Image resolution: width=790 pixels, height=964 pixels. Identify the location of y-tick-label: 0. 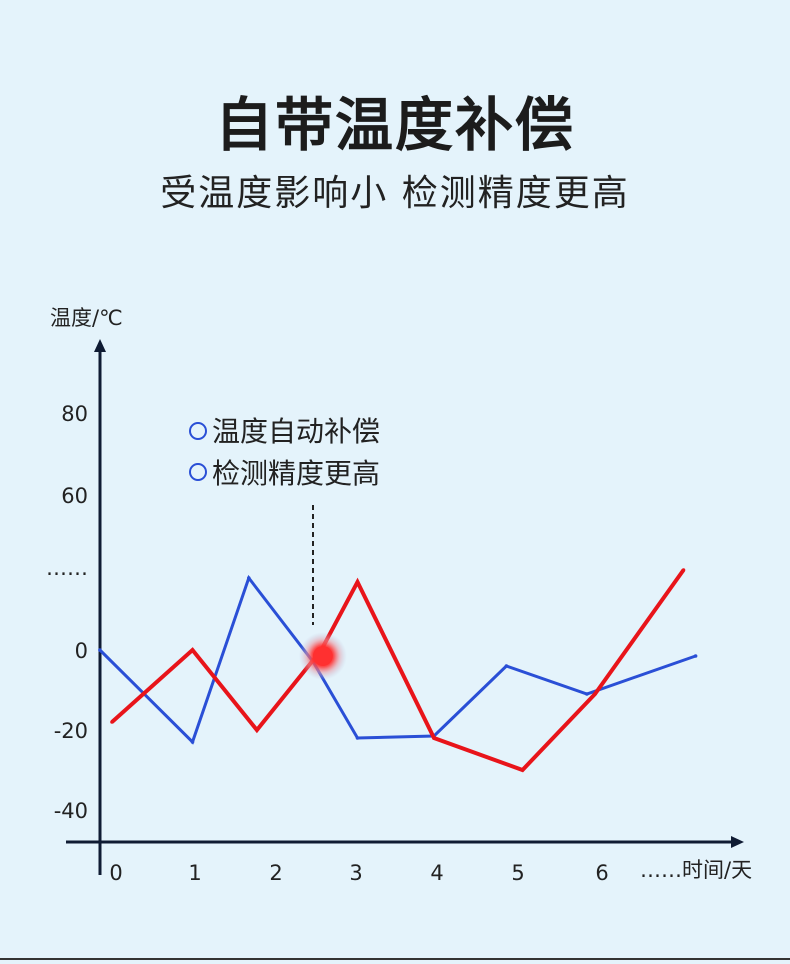
(81, 651).